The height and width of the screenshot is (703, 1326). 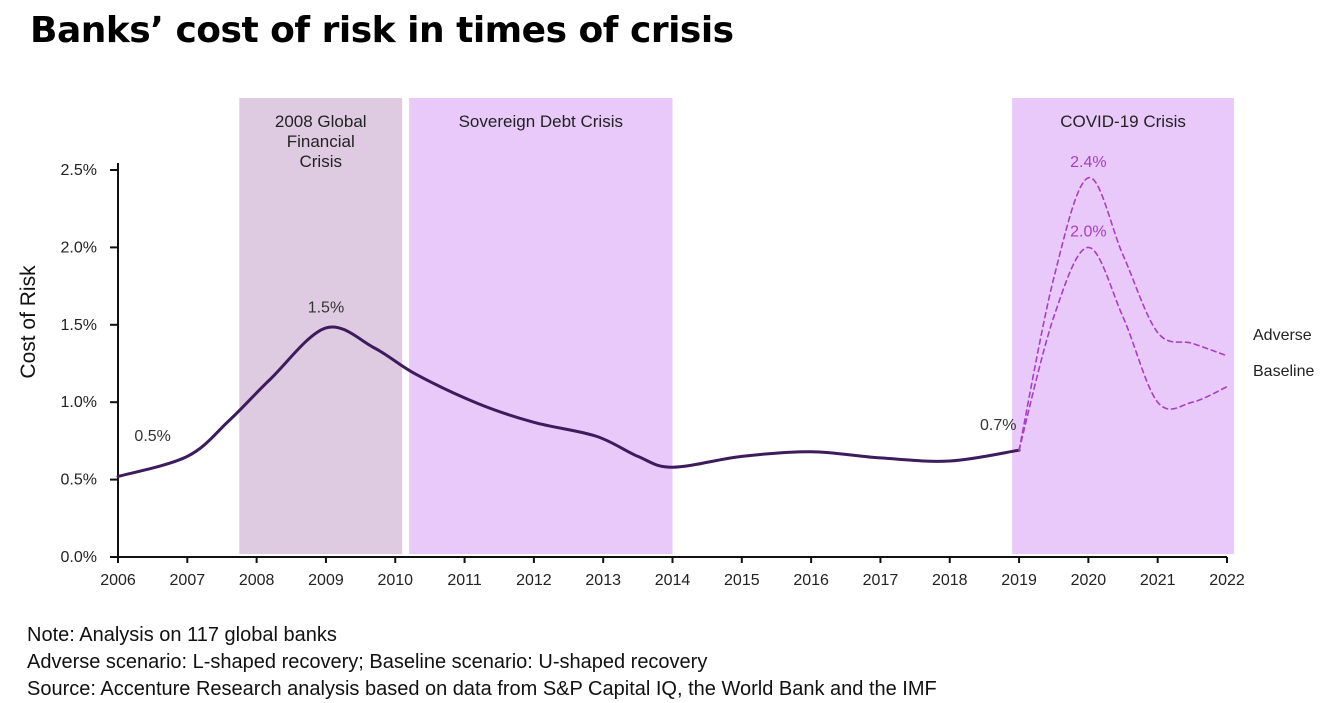 What do you see at coordinates (541, 121) in the screenshot?
I see `crisis-band-label: Sovereign Debt Crisis` at bounding box center [541, 121].